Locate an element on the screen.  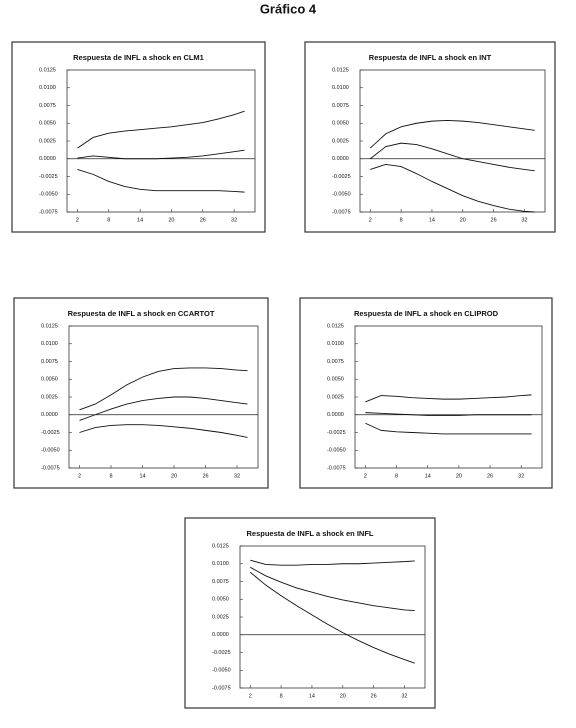
chart-title: Respuesta de INFL a shock en INFL is located at coordinates (310, 533).